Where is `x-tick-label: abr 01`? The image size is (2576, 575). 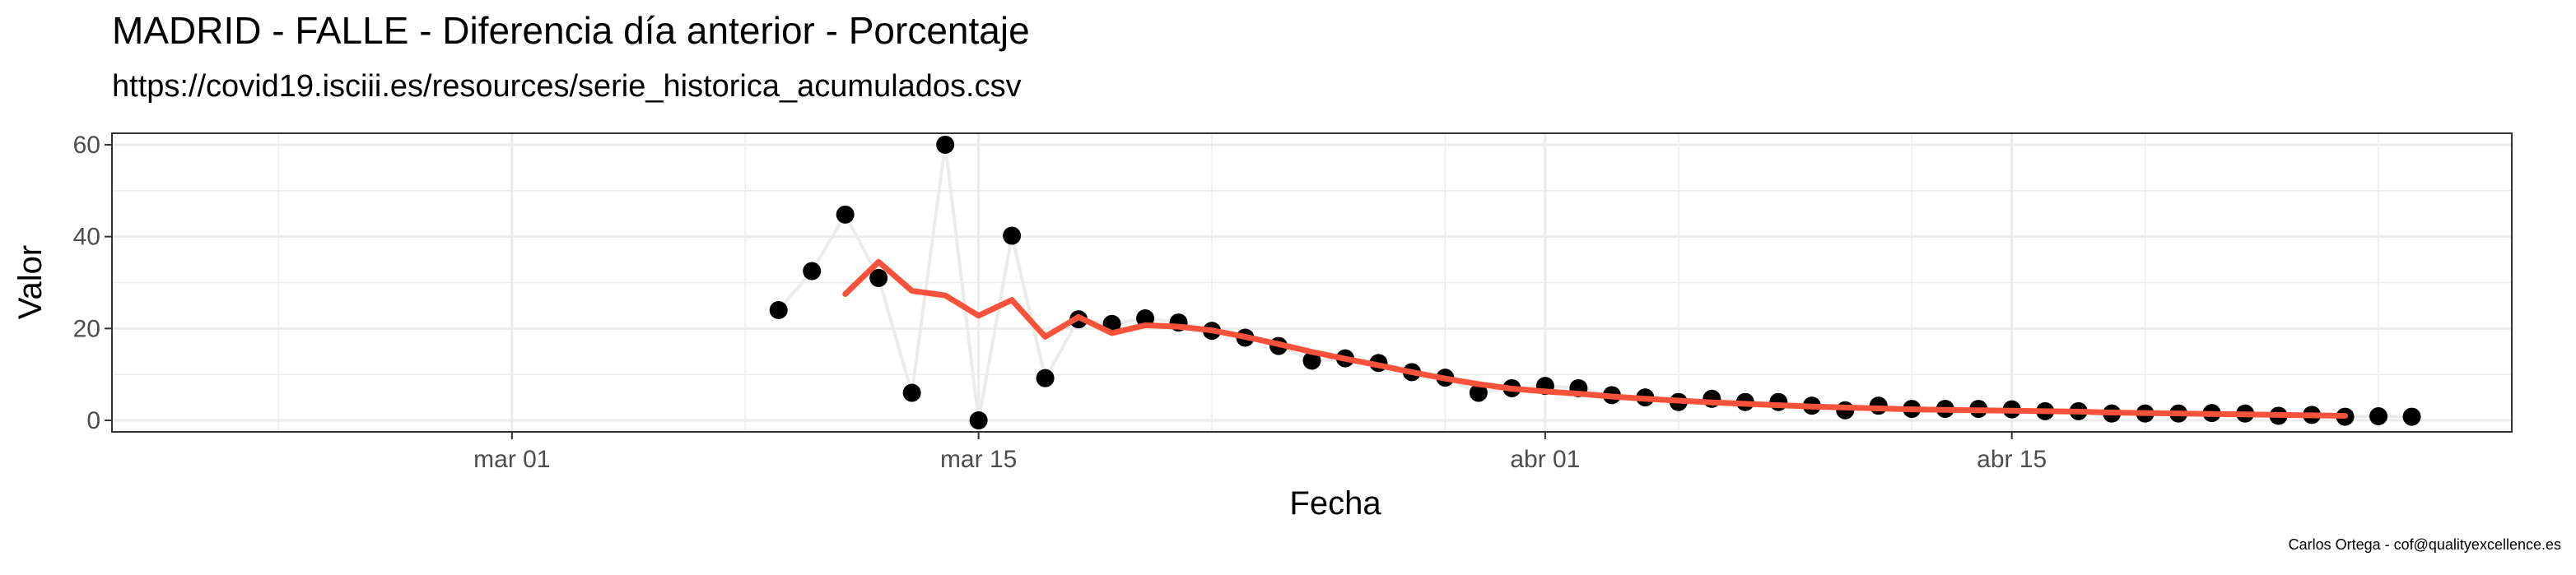
x-tick-label: abr 01 is located at coordinates (1545, 459).